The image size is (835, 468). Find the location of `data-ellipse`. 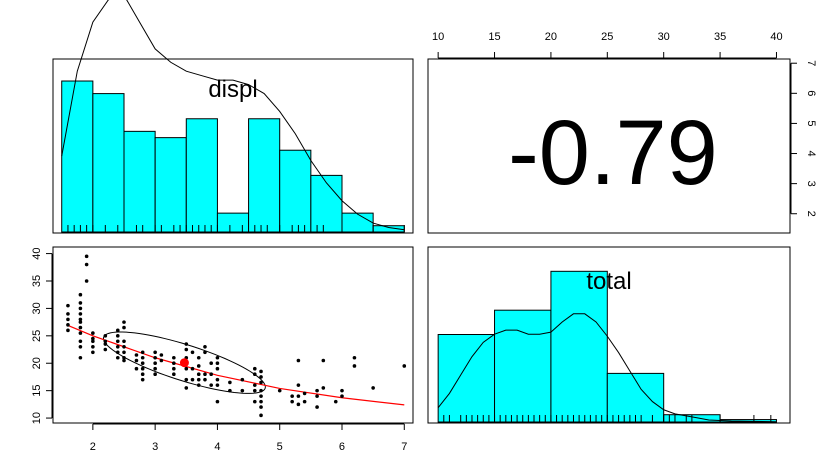

data-ellipse is located at coordinates (184, 362).